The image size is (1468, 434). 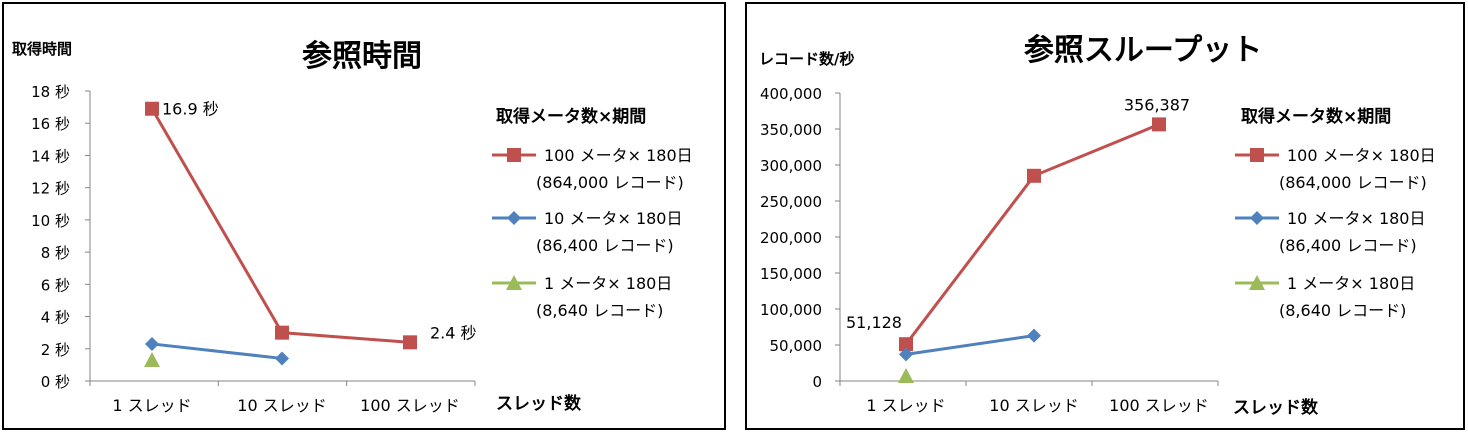 What do you see at coordinates (791, 130) in the screenshot?
I see `y-tick-label: 350,000` at bounding box center [791, 130].